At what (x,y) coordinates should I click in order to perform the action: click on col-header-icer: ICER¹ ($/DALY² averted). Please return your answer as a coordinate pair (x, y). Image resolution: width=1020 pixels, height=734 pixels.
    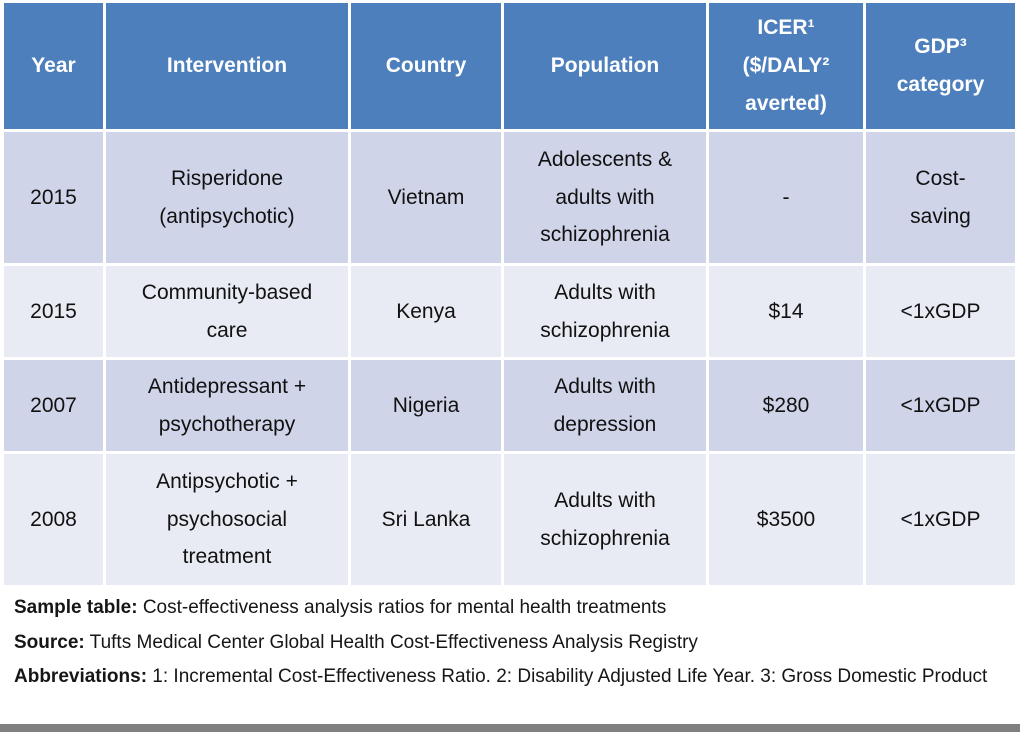
    Looking at the image, I should click on (786, 66).